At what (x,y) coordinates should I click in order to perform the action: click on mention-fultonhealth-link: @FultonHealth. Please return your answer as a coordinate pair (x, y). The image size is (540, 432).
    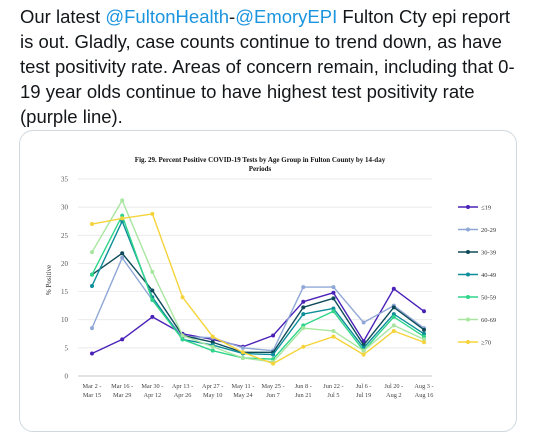
    Looking at the image, I should click on (167, 16).